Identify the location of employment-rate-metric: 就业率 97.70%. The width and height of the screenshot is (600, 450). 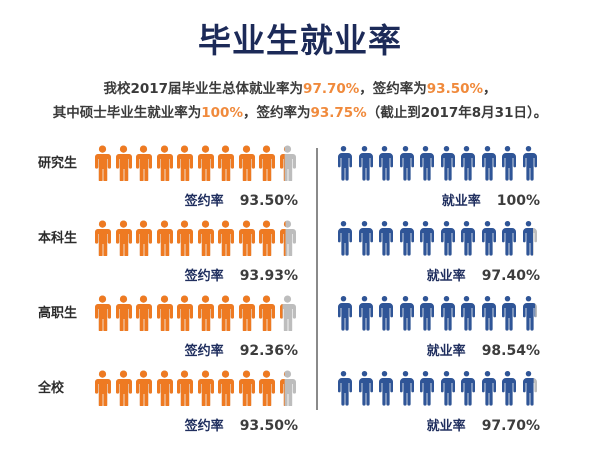
(483, 424).